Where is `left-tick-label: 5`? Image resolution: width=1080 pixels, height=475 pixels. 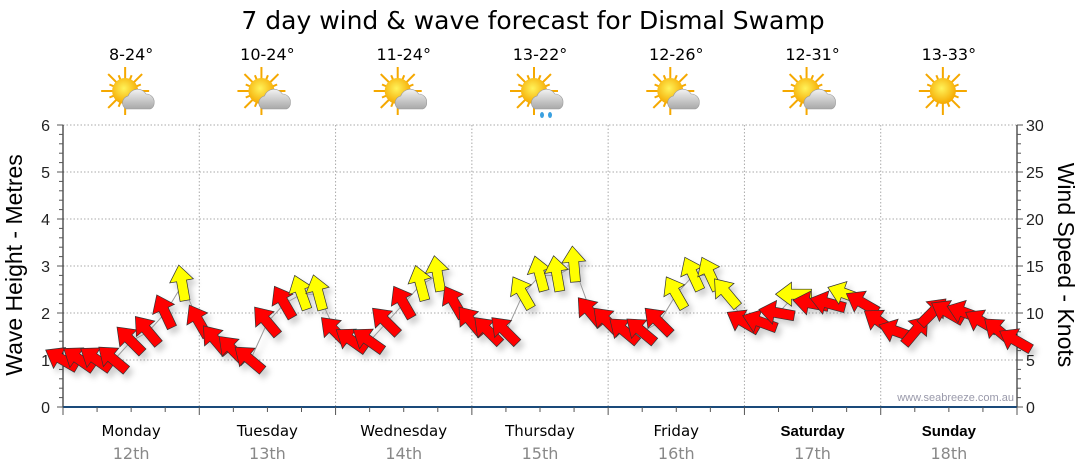
left-tick-label: 5 is located at coordinates (45, 173).